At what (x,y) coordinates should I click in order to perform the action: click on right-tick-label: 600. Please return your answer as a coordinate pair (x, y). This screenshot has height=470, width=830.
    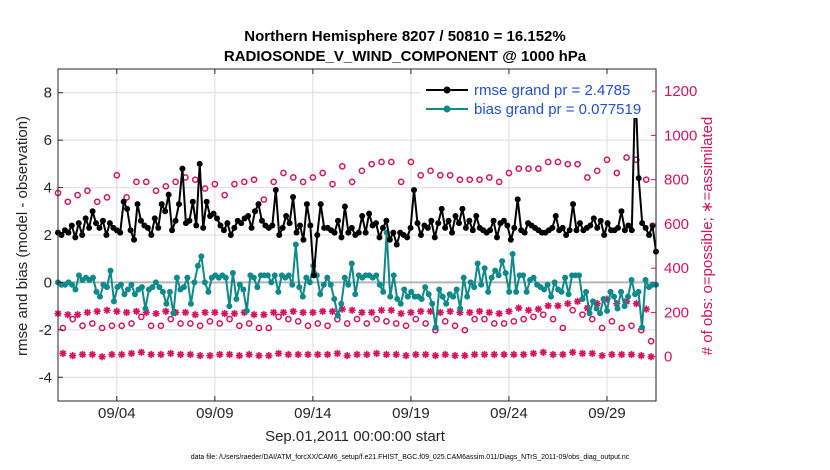
    Looking at the image, I should click on (676, 224).